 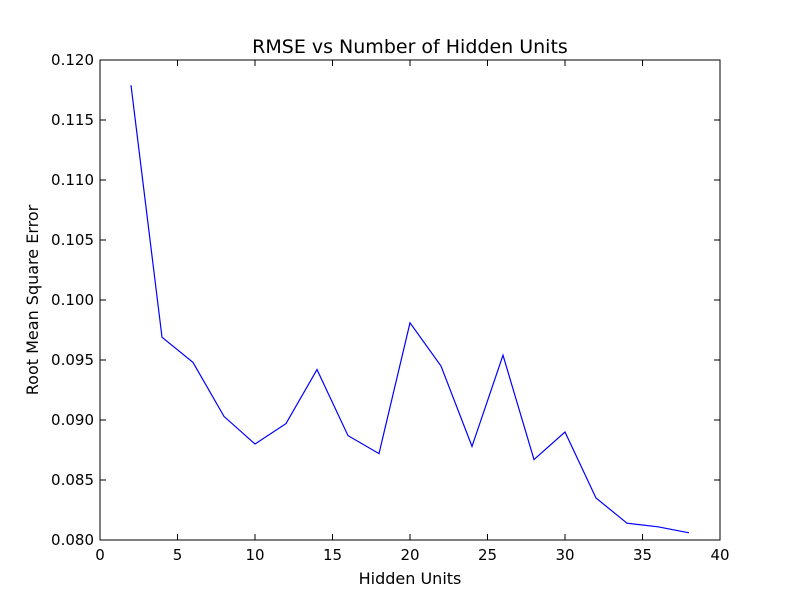 What do you see at coordinates (254, 555) in the screenshot?
I see `x-tick-label: 10` at bounding box center [254, 555].